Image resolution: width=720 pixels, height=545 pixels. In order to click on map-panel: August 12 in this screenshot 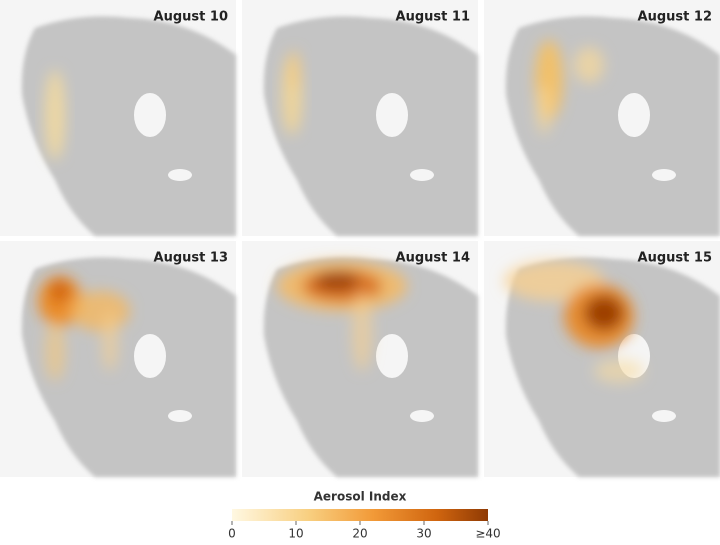, I will do `click(602, 118)`.